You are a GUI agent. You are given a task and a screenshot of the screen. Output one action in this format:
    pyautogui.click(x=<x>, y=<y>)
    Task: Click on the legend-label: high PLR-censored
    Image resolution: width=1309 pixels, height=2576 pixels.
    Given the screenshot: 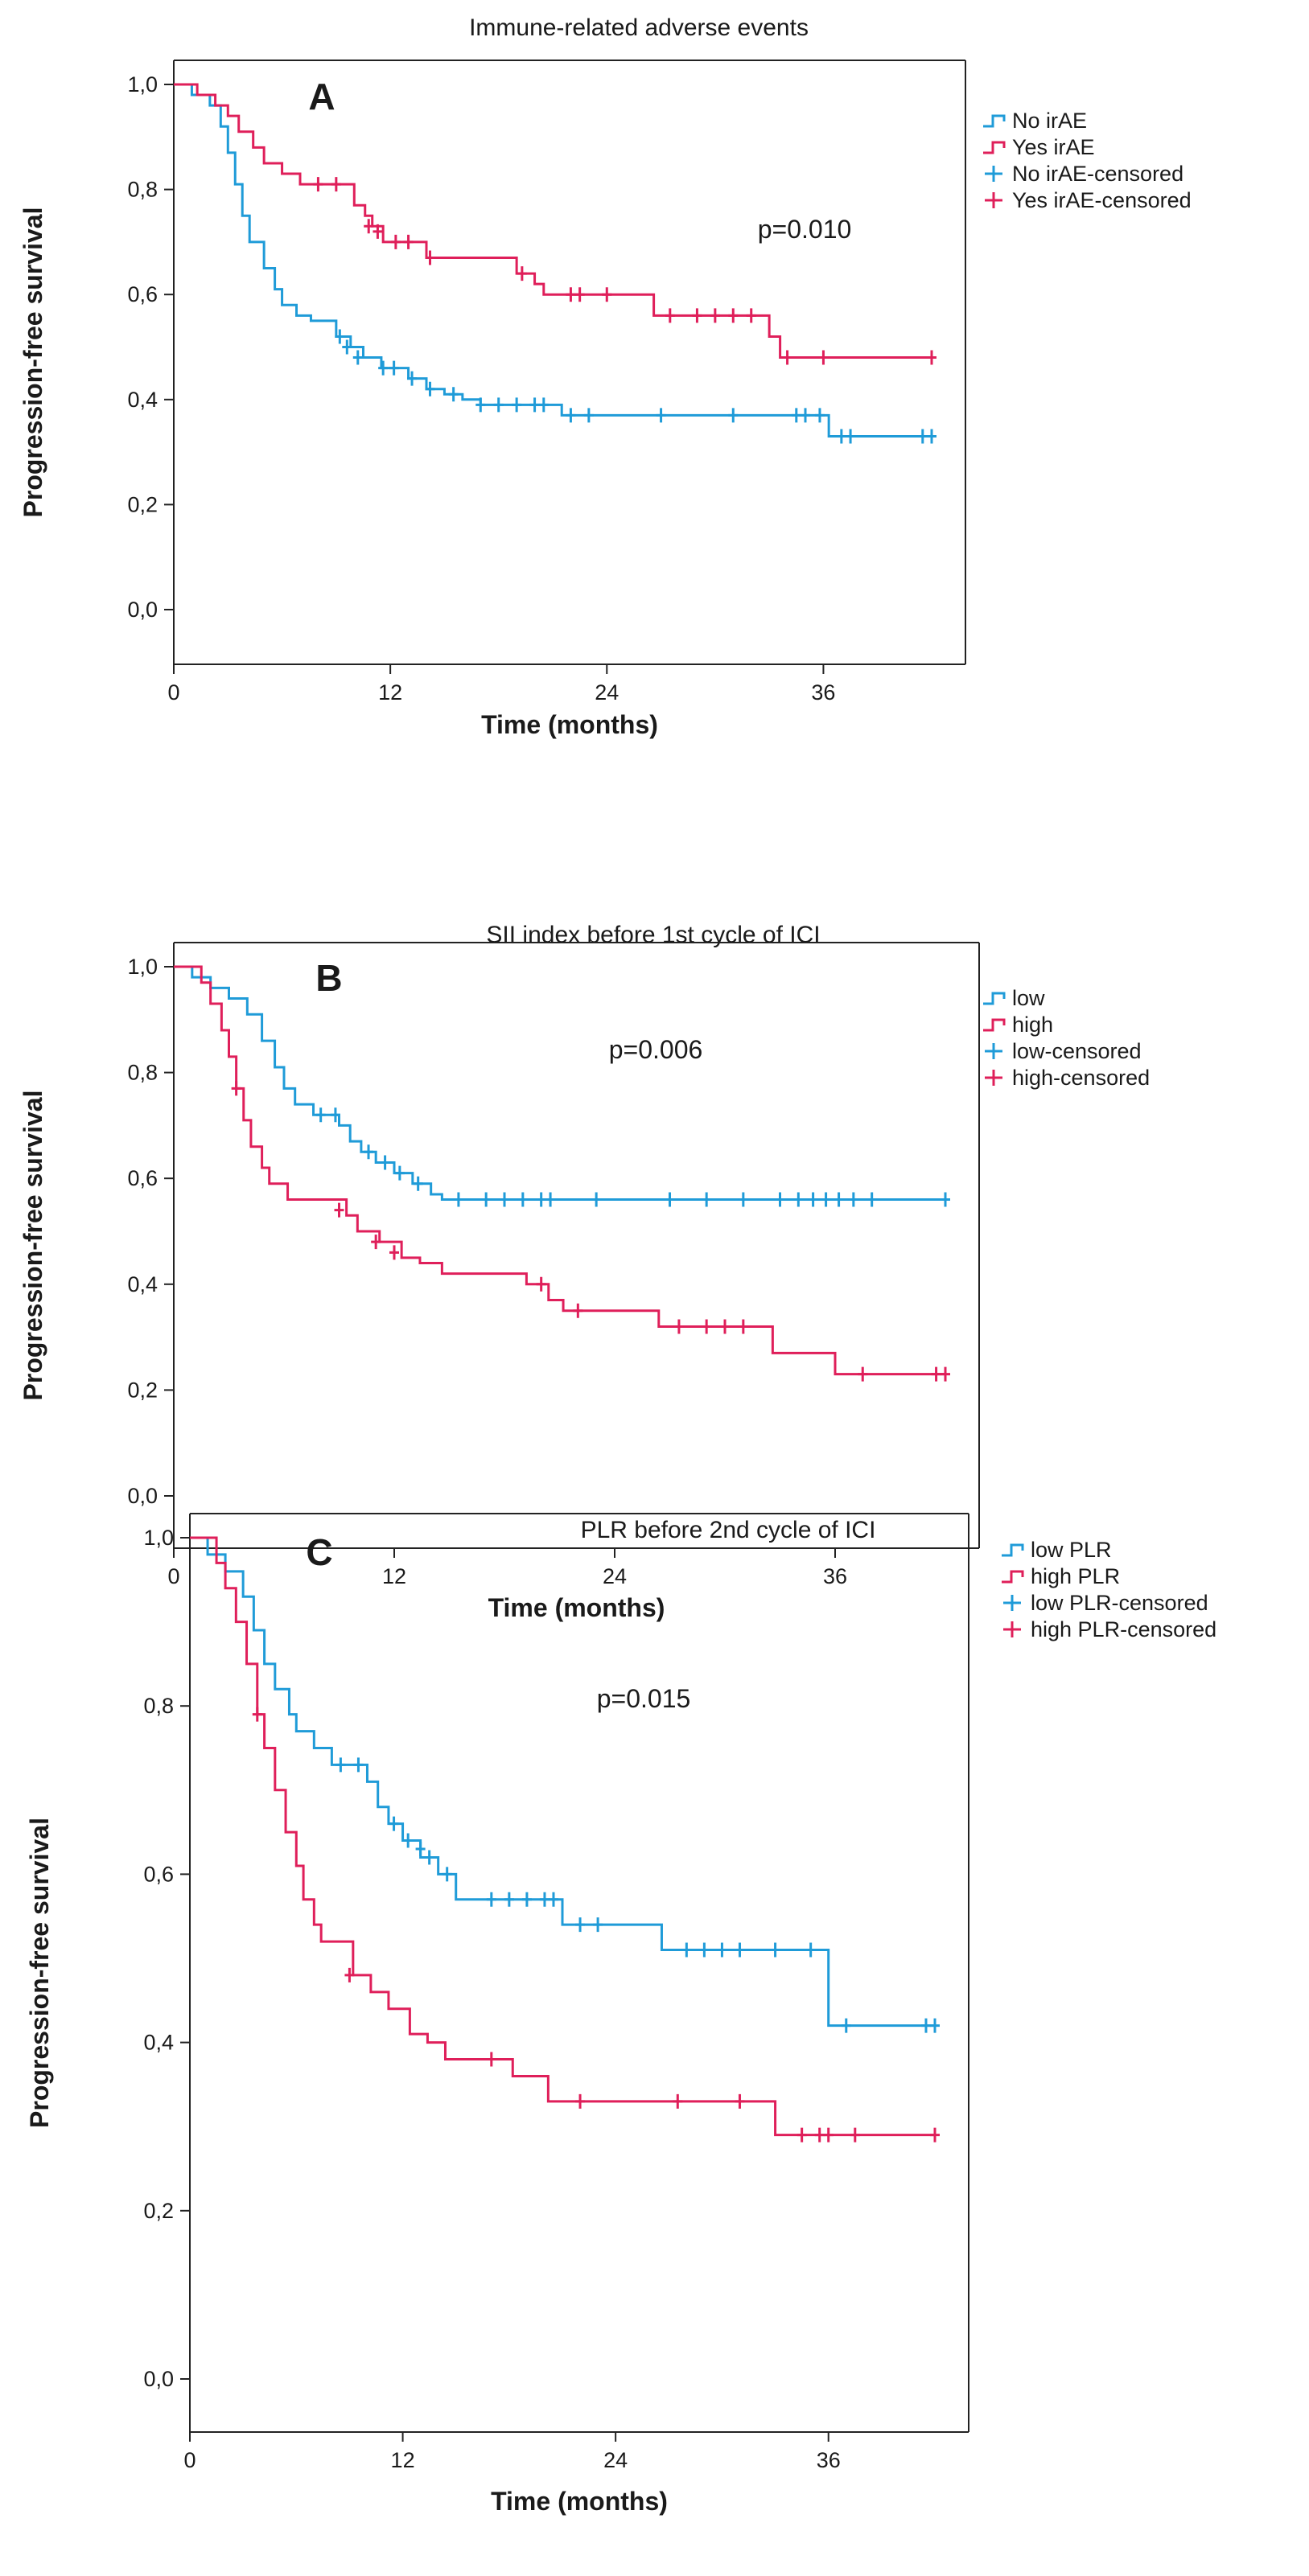 What is the action you would take?
    pyautogui.click(x=1123, y=1629)
    